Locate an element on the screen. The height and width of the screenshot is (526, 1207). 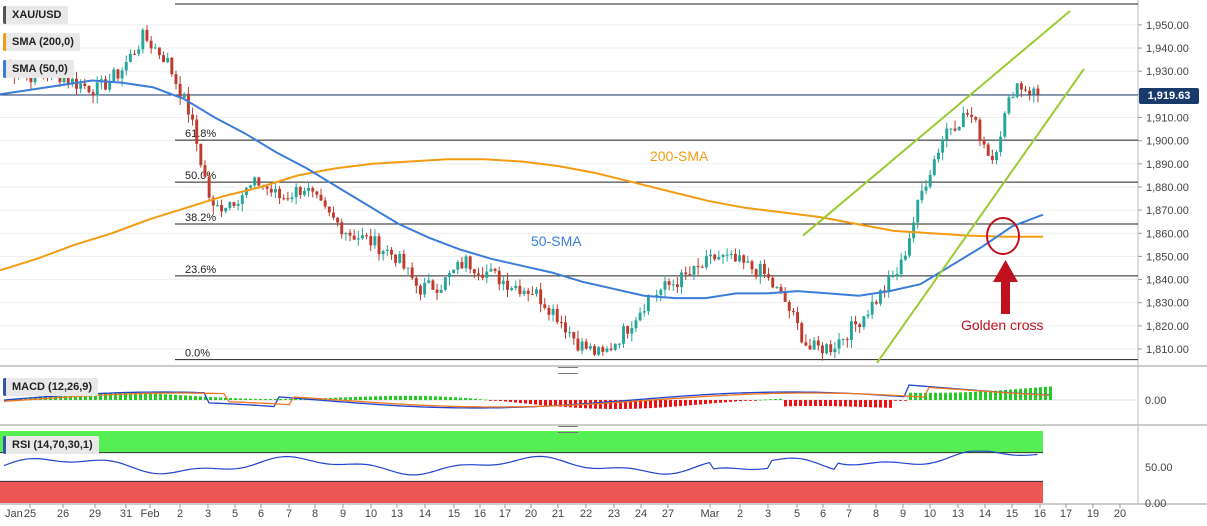
time-tick-label: 25 is located at coordinates (30, 514).